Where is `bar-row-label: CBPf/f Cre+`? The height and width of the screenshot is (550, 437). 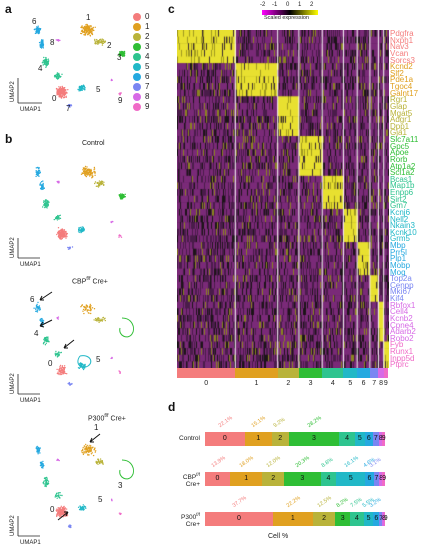
bar-row-label: CBPf/f Cre+ is located at coordinates (175, 479).